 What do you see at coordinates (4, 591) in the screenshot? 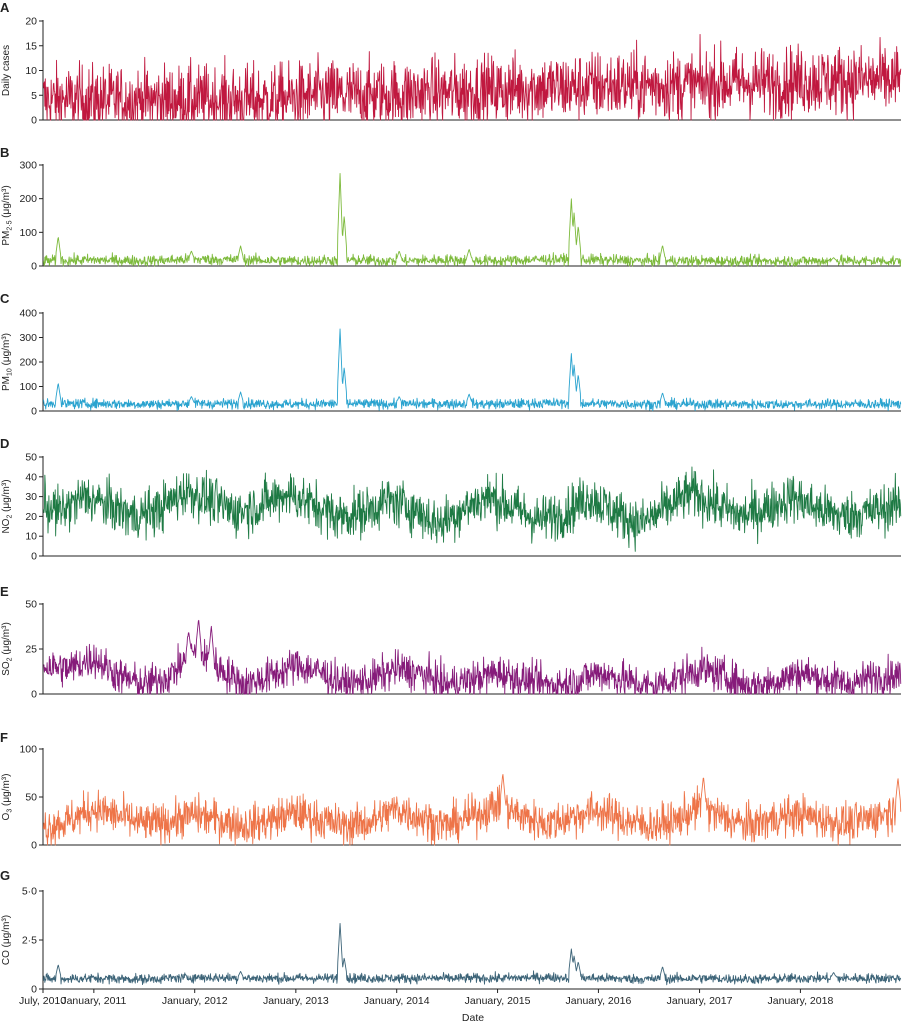
I see `panel-letter-E: E` at bounding box center [4, 591].